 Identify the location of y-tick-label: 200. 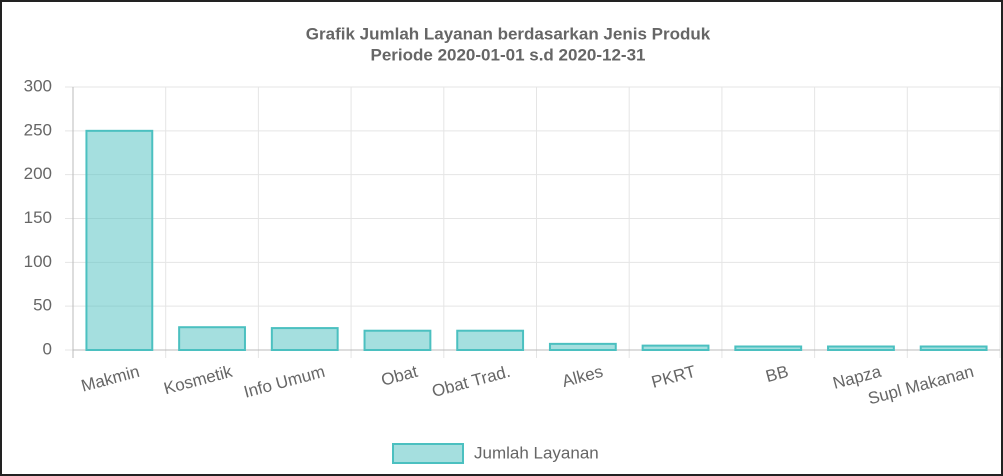
(38, 173).